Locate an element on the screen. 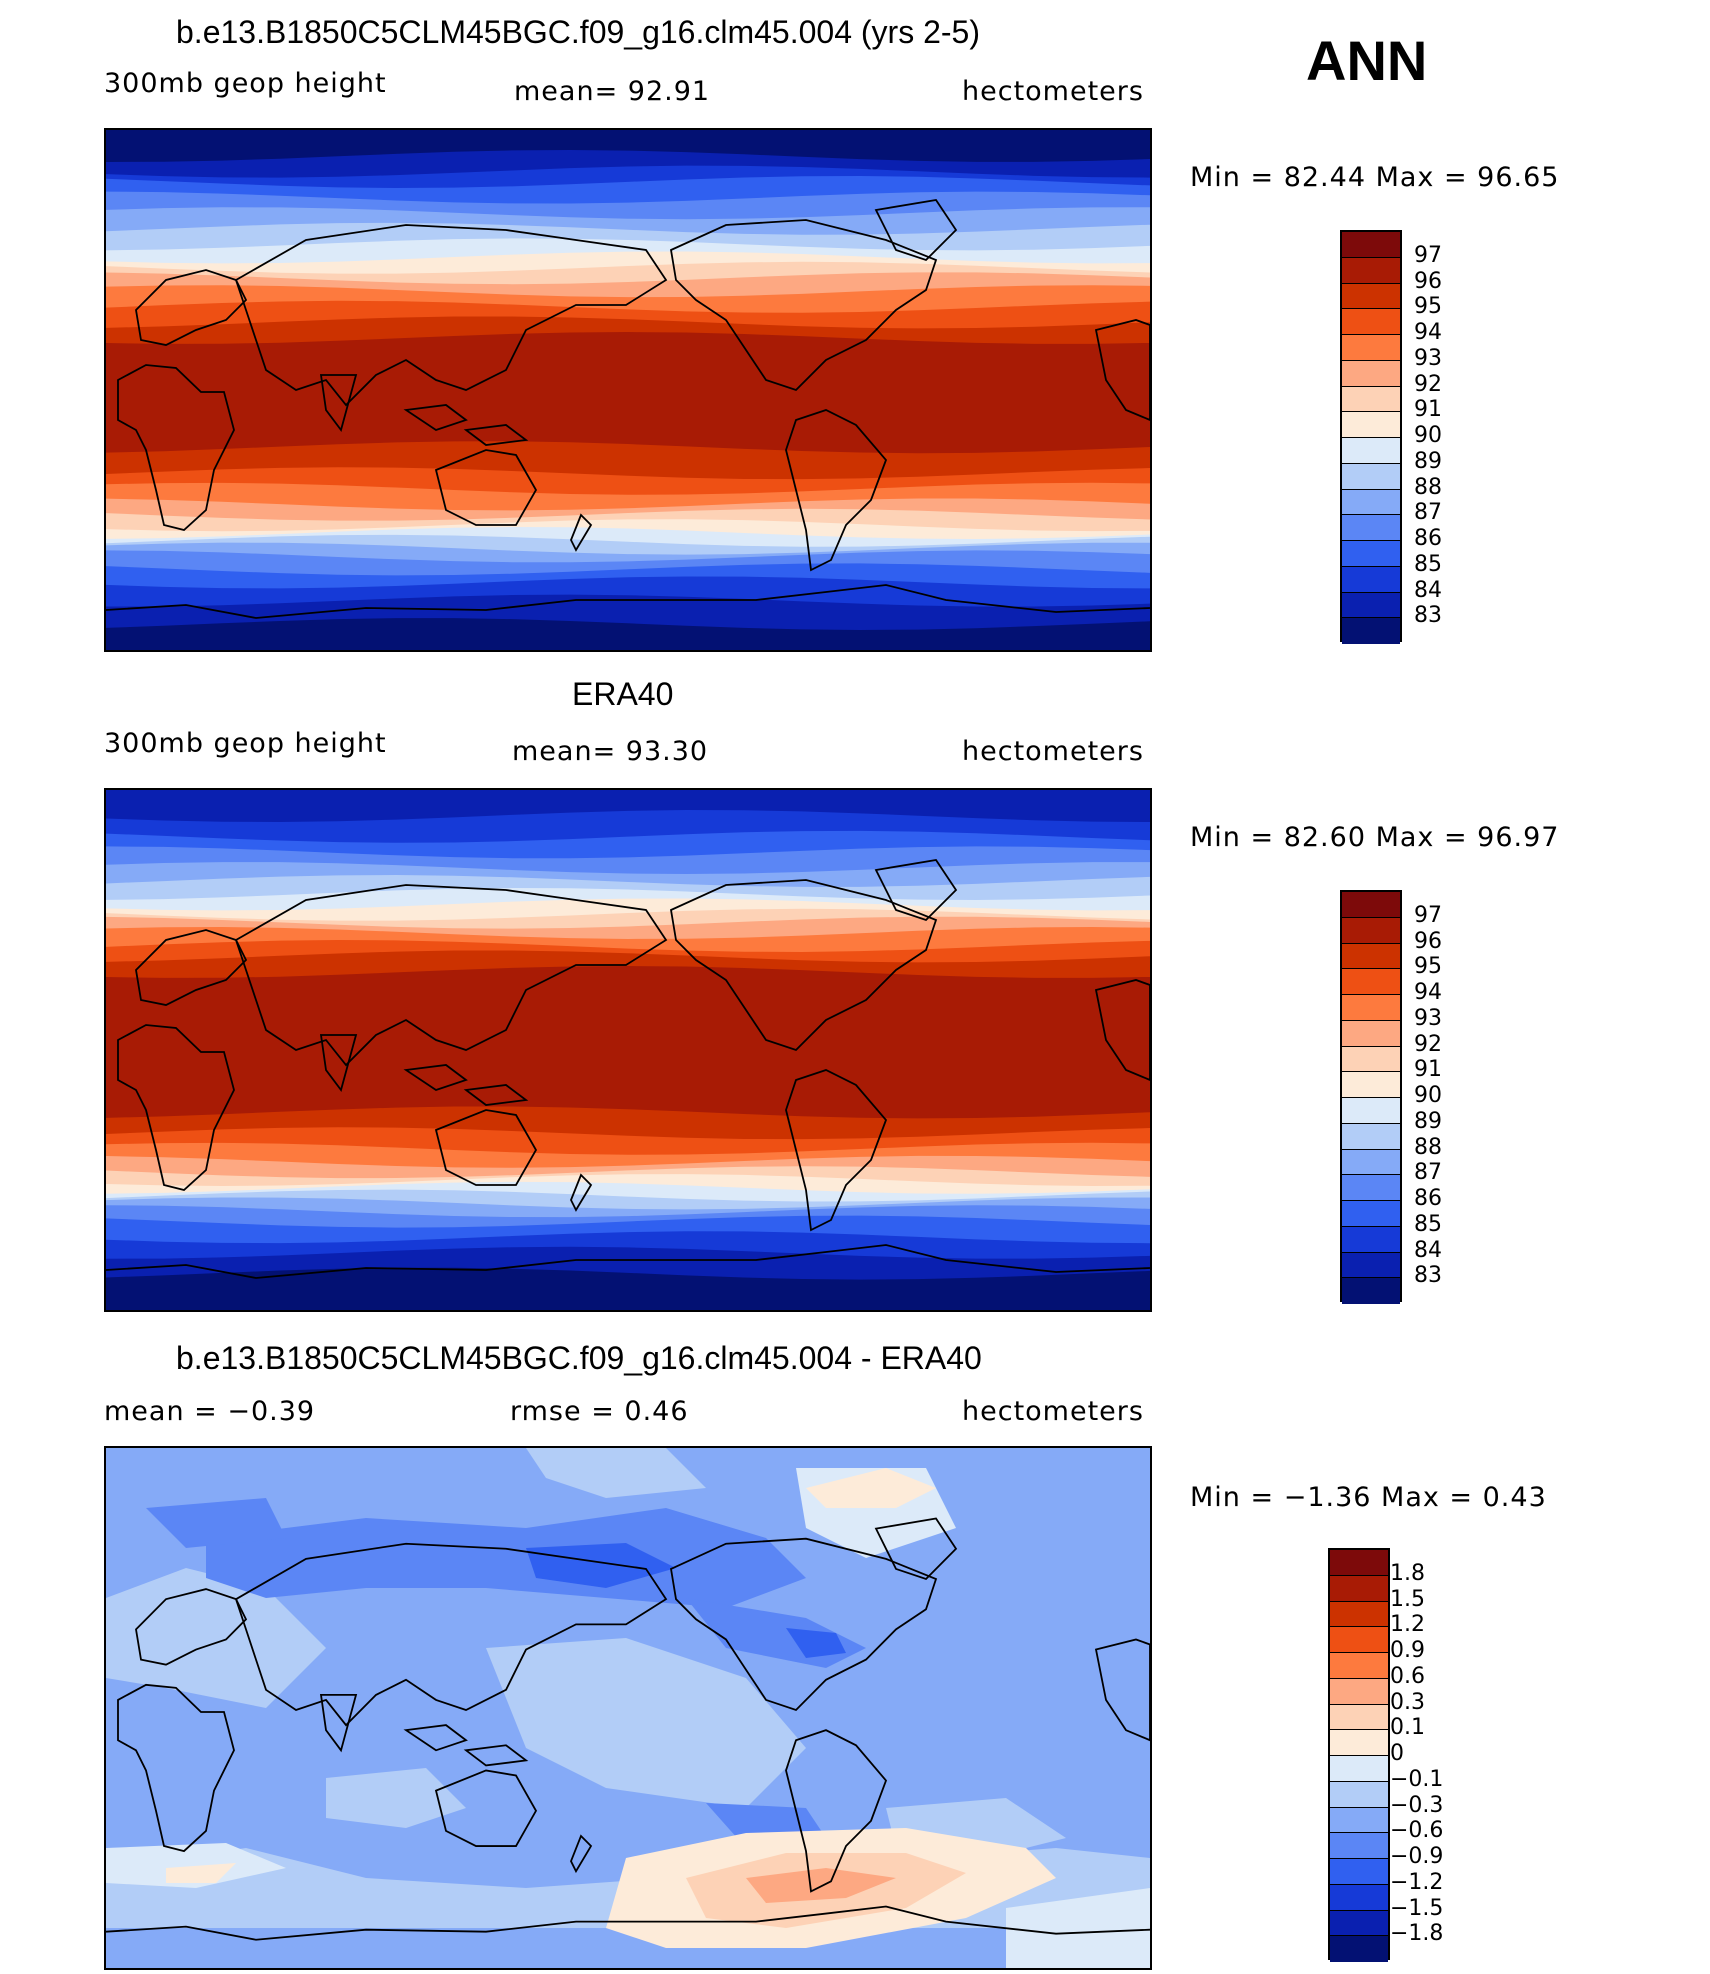 The width and height of the screenshot is (1710, 1974). colorbar-tick-label: 0.9 is located at coordinates (1407, 1650).